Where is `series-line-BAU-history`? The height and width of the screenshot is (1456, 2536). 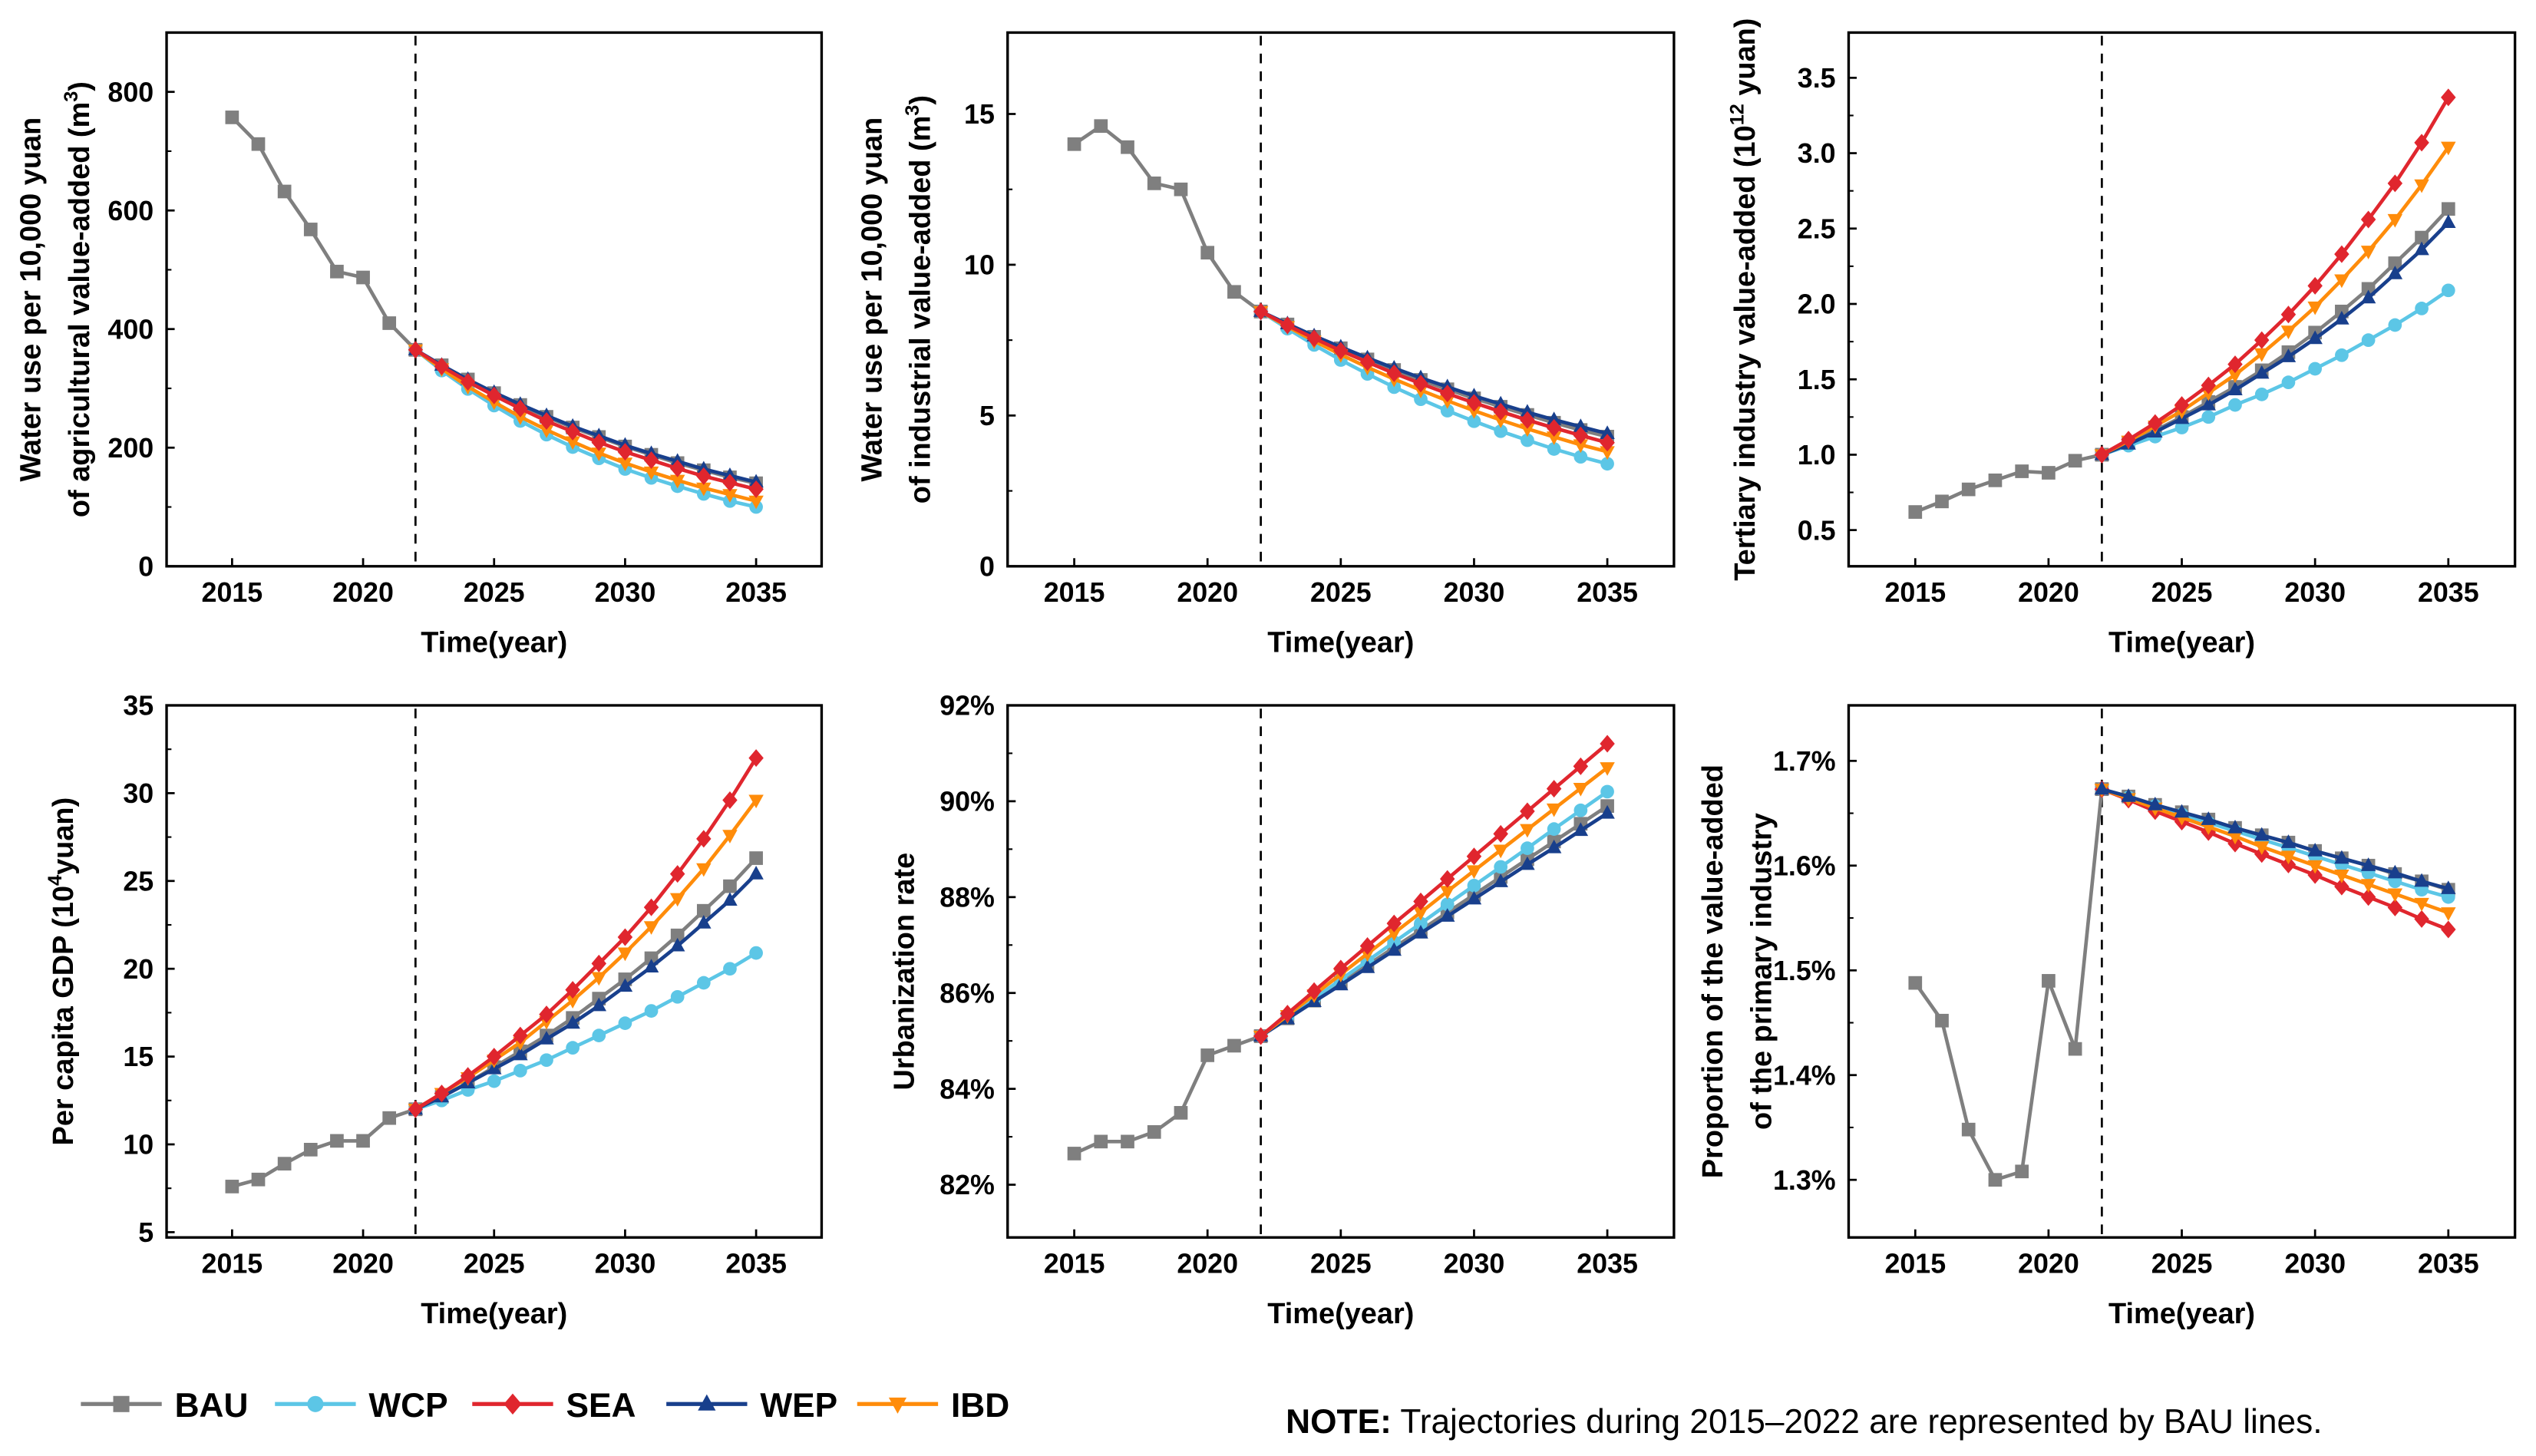 series-line-BAU-history is located at coordinates (1168, 218).